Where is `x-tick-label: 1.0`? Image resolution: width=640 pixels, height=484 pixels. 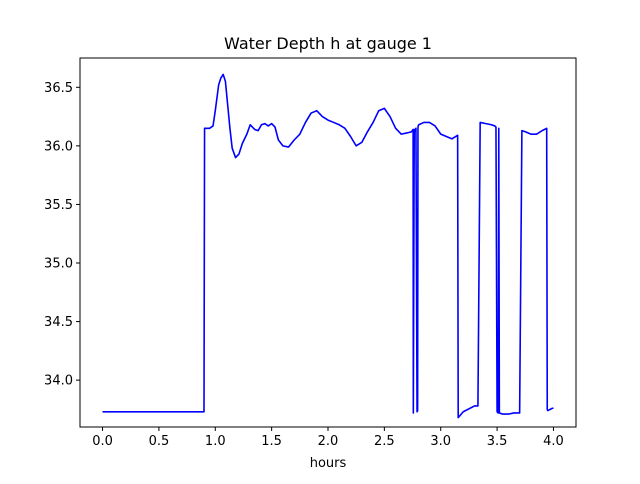
x-tick-label: 1.0 is located at coordinates (215, 441).